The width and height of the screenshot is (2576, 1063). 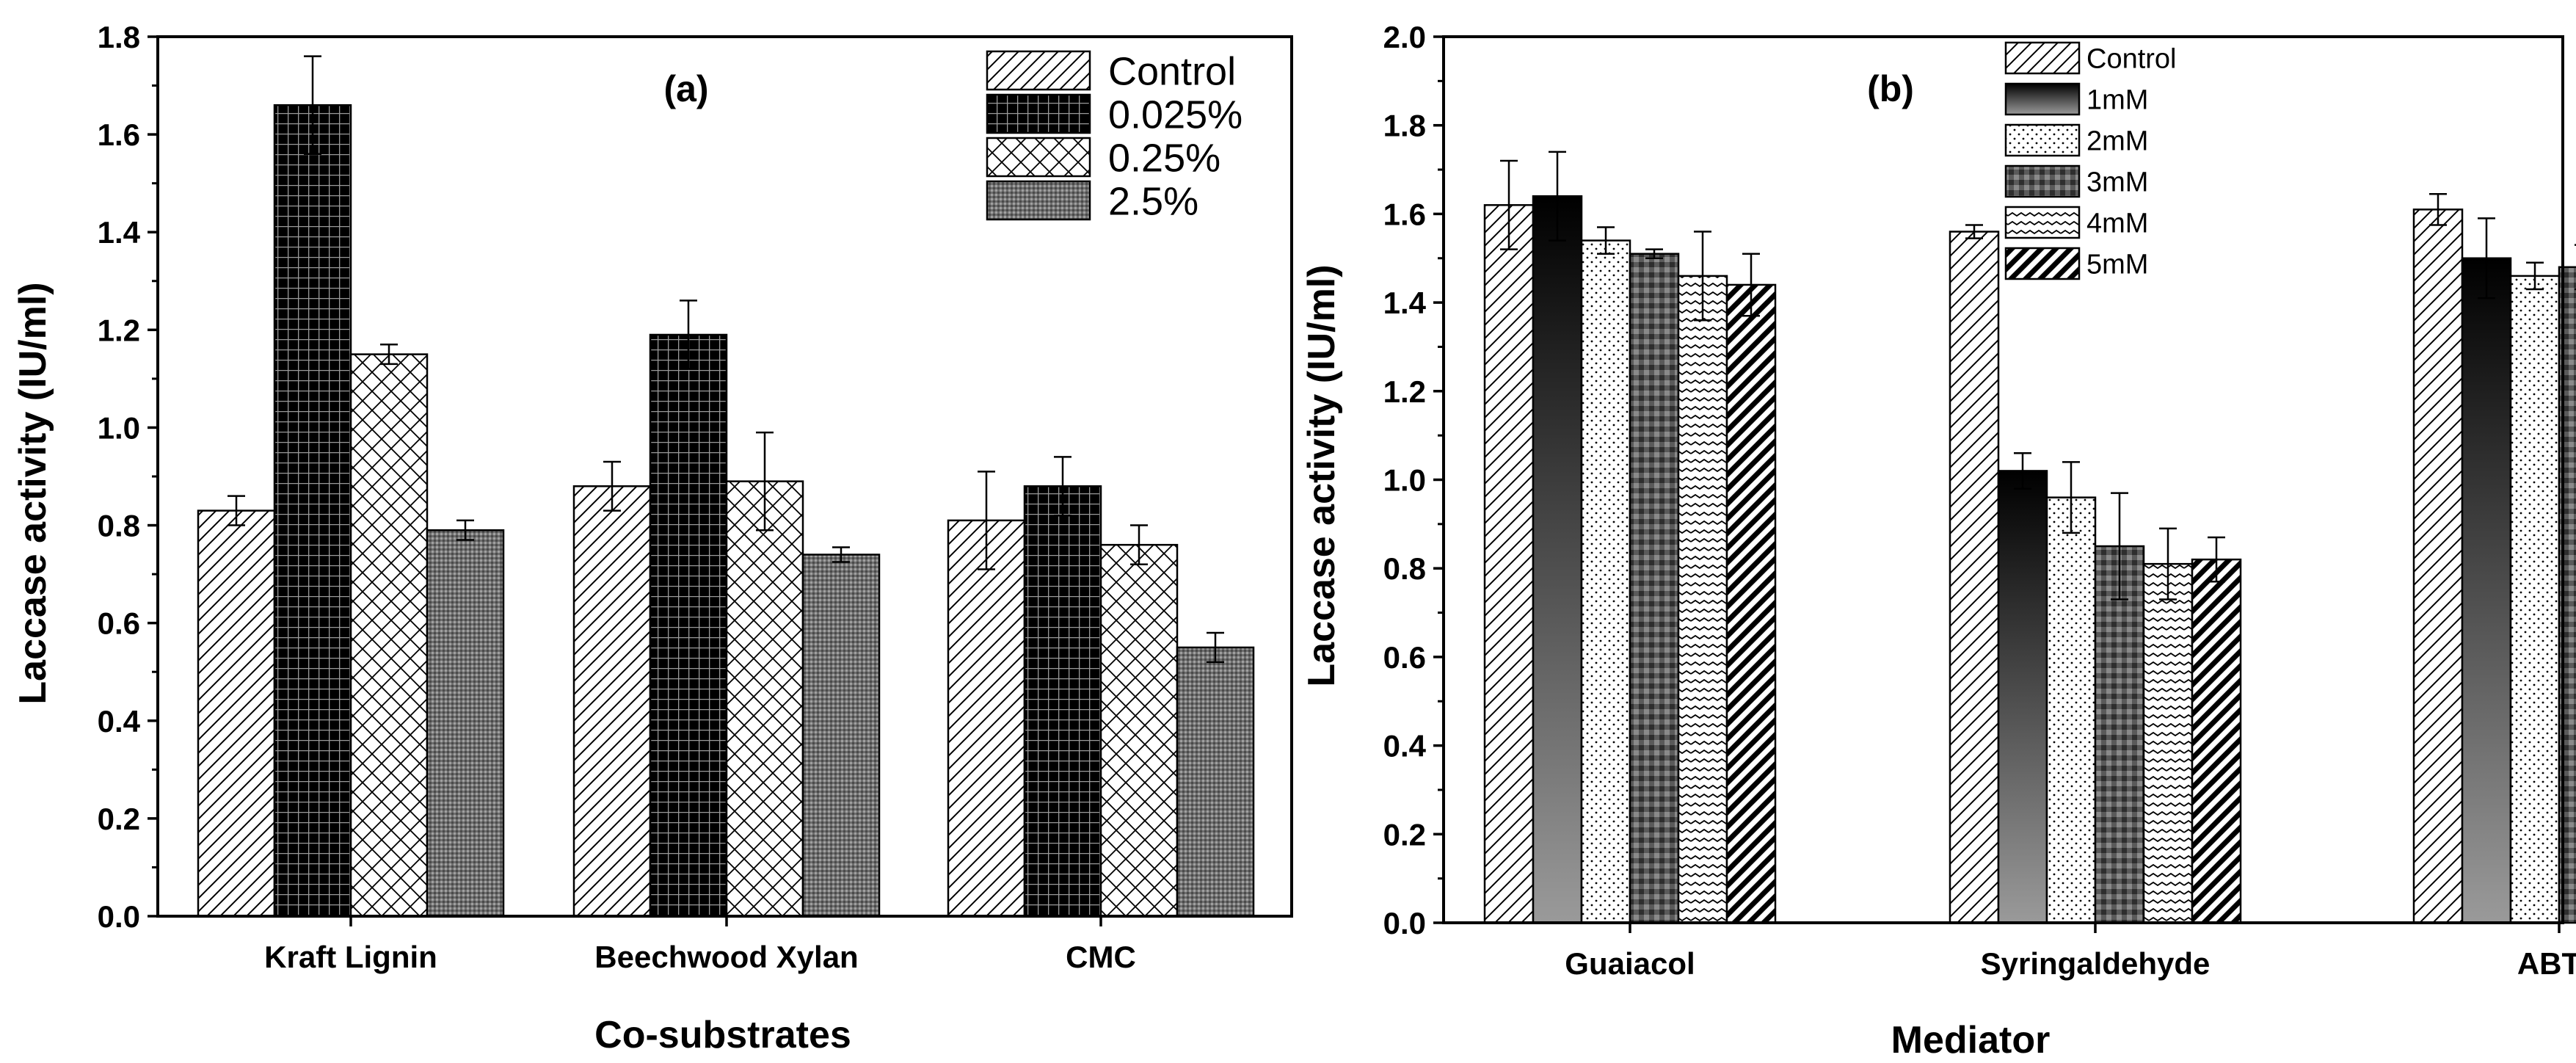 I want to click on panel-b-label: (b), so click(x=1890, y=88).